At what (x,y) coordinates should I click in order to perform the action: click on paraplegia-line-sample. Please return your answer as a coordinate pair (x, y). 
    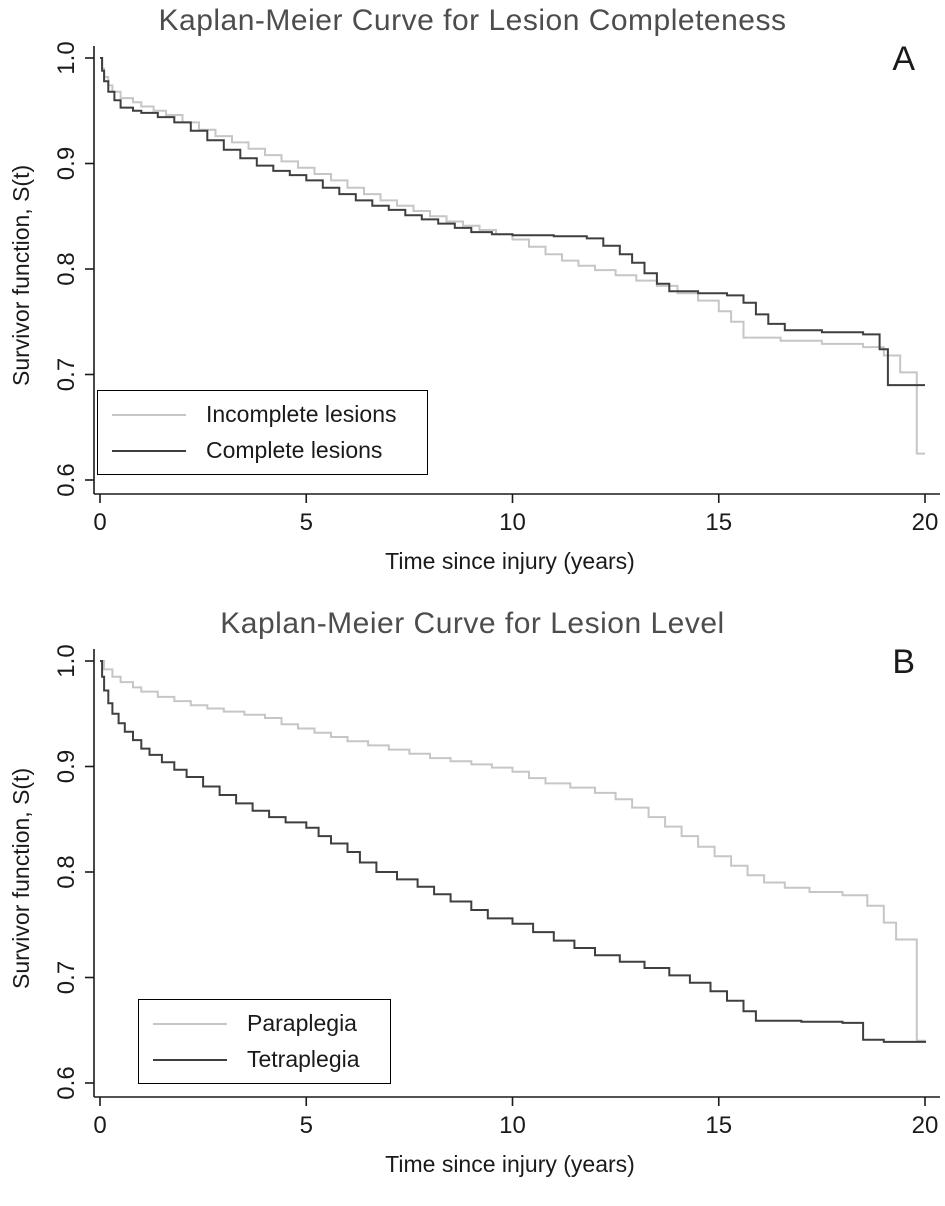
    Looking at the image, I should click on (190, 1023).